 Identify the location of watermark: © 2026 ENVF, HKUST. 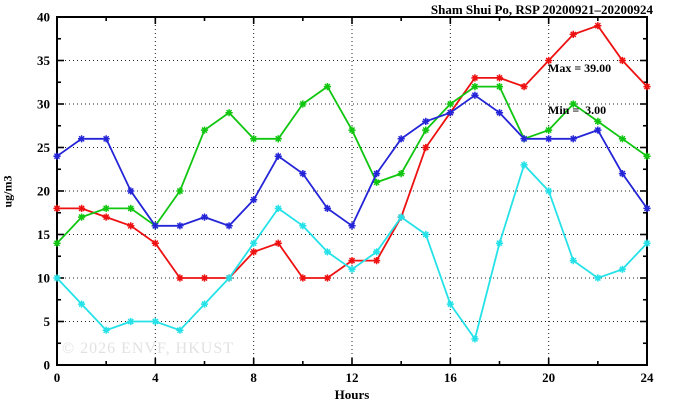
(148, 348).